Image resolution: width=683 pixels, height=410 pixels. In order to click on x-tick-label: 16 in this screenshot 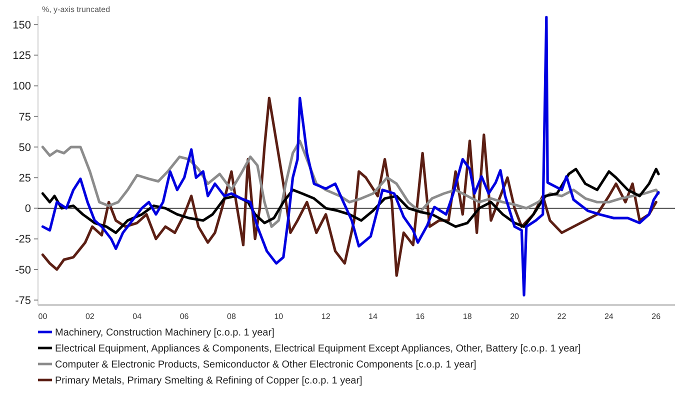, I will do `click(421, 316)`.